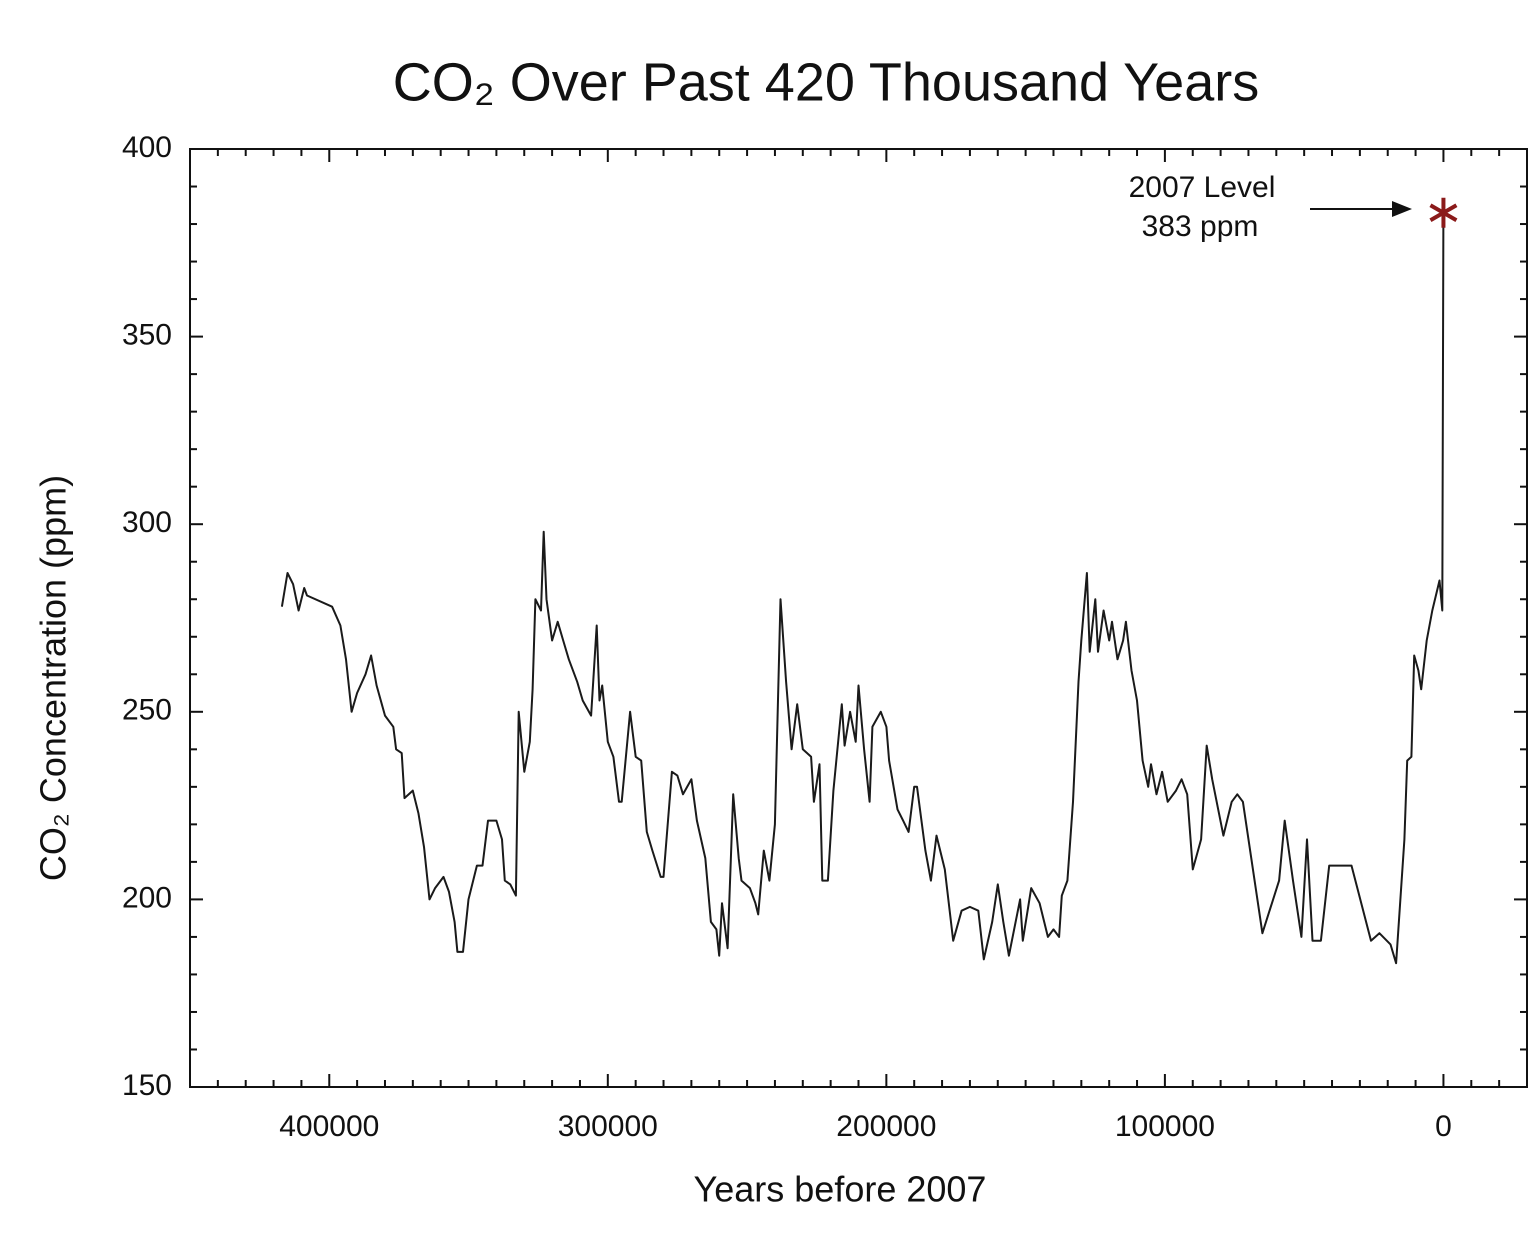 This screenshot has width=1538, height=1240. Describe the element at coordinates (147, 897) in the screenshot. I see `y-tick-label: 200` at that location.